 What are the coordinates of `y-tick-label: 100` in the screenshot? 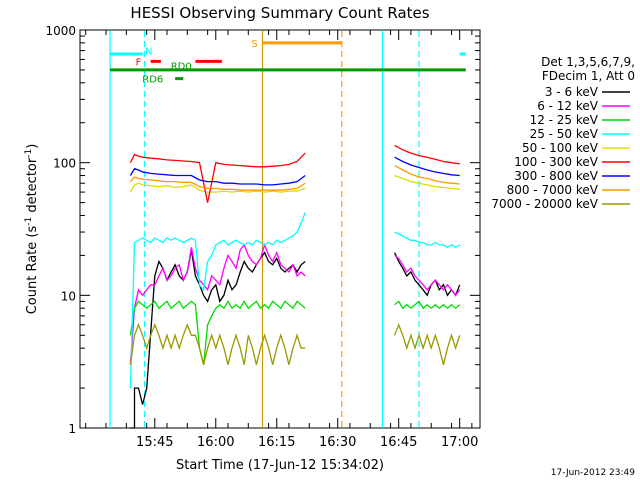 It's located at (64, 164).